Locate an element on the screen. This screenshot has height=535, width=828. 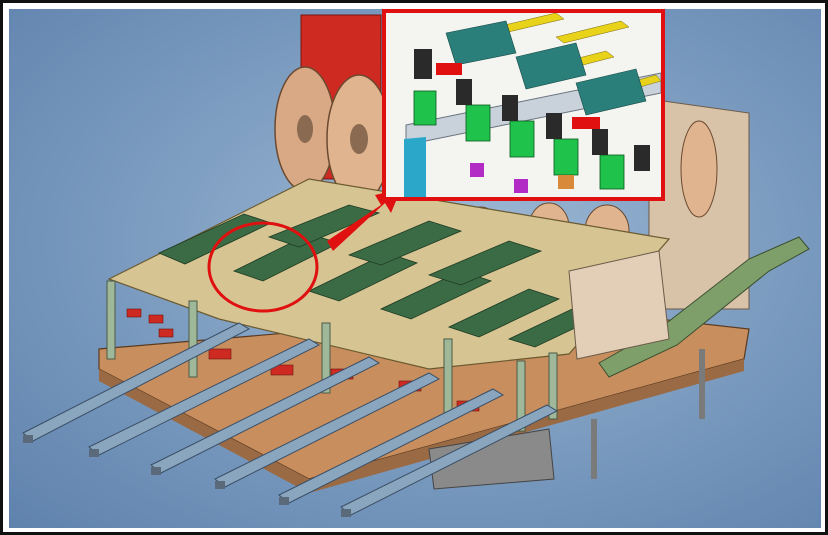
inset-blue-frame is located at coordinates (415, 167).